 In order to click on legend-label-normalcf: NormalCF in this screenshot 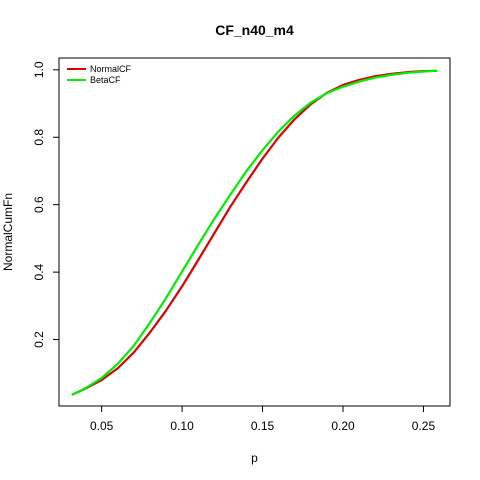, I will do `click(111, 69)`.